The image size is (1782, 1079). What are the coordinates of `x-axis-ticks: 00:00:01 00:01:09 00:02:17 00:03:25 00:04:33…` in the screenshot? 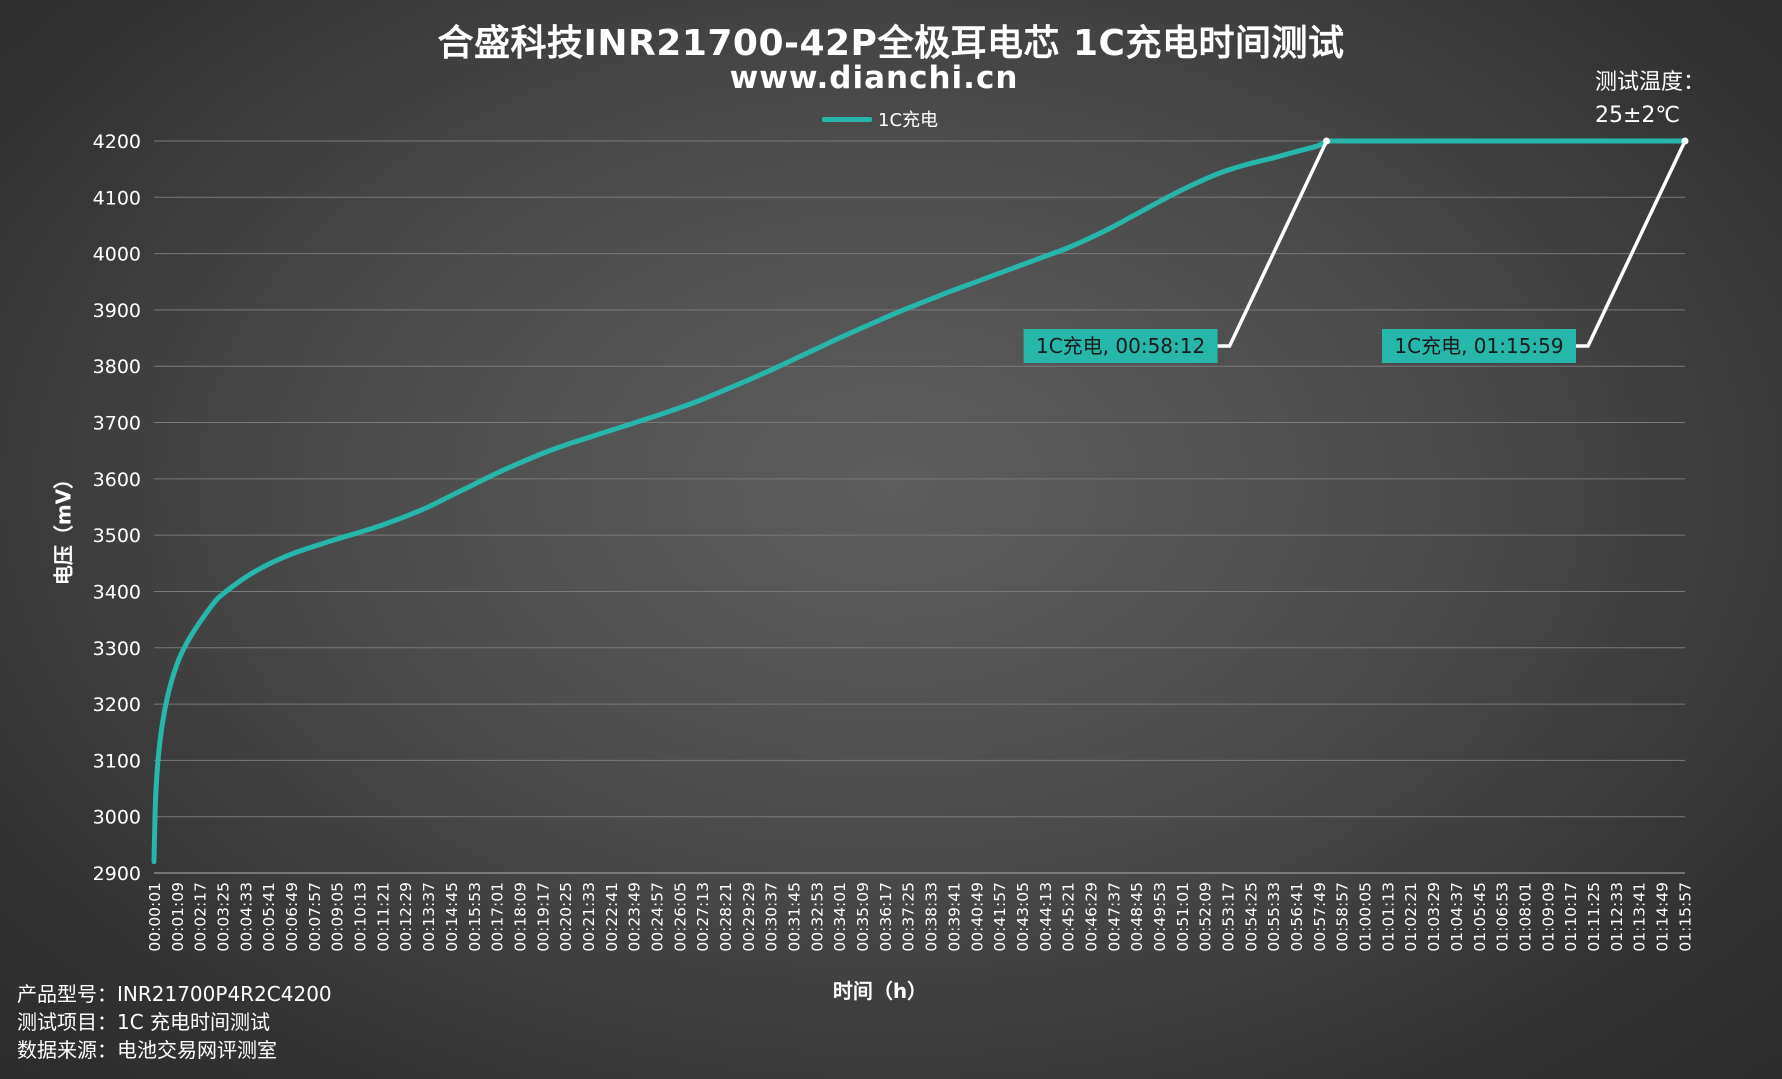 It's located at (920, 917).